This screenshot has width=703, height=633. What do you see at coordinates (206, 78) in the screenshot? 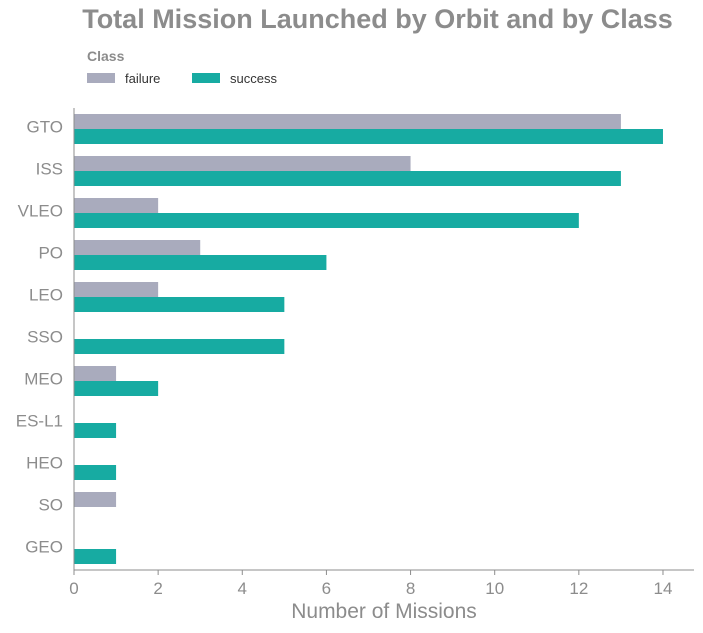
I see `legend-swatch-success` at bounding box center [206, 78].